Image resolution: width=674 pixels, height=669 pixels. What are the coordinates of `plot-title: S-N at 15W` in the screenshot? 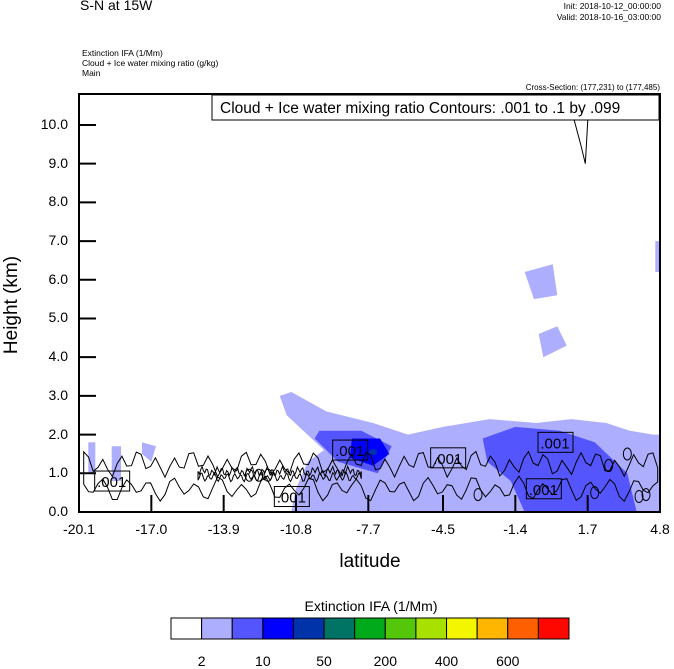 It's located at (116, 6).